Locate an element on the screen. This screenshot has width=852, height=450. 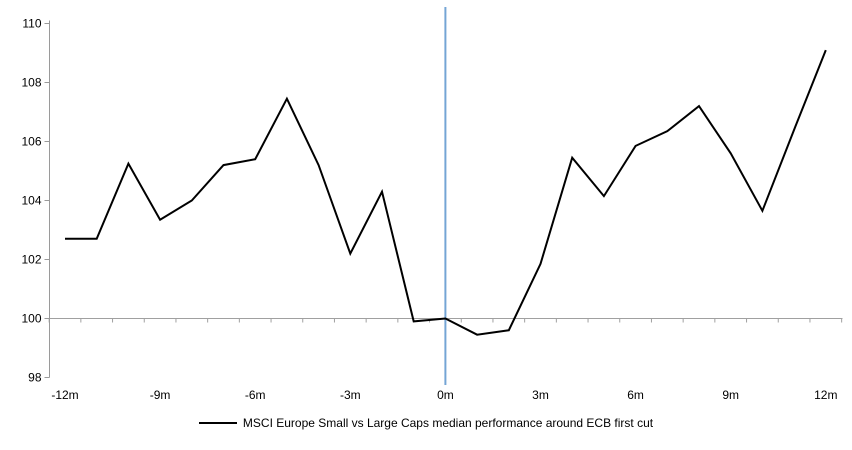
y-axis-tick-label: 108 is located at coordinates (31, 83).